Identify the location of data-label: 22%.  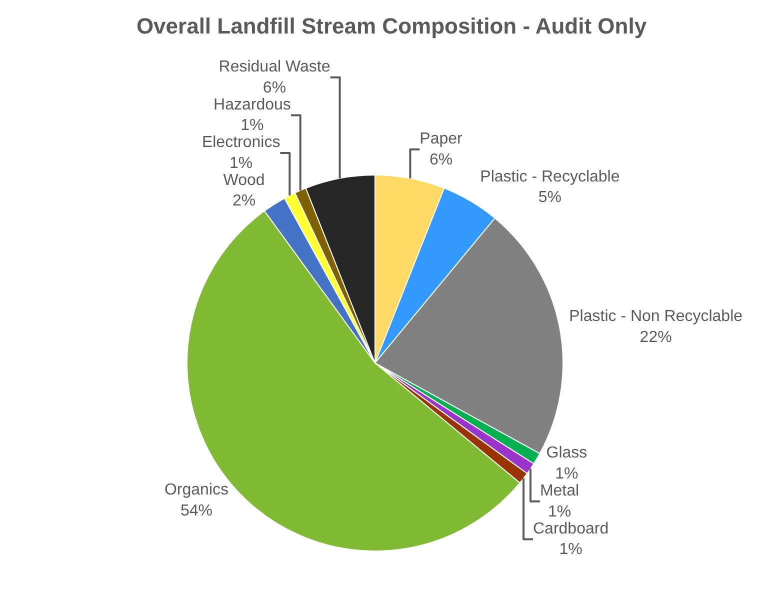
(656, 337).